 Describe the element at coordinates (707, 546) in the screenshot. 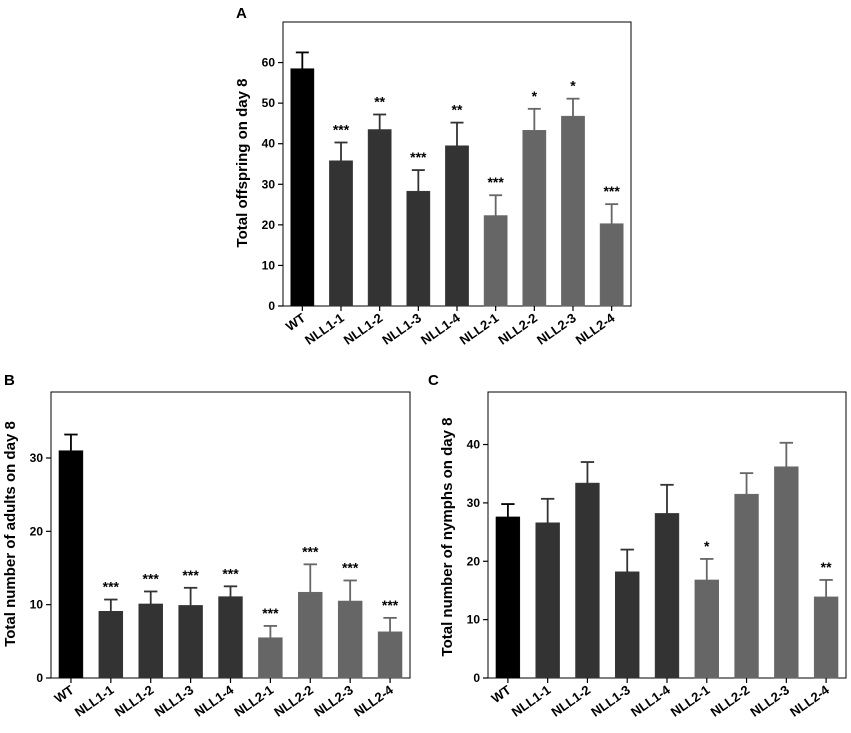

I see `panel-c-significance-nll2-1: *` at that location.